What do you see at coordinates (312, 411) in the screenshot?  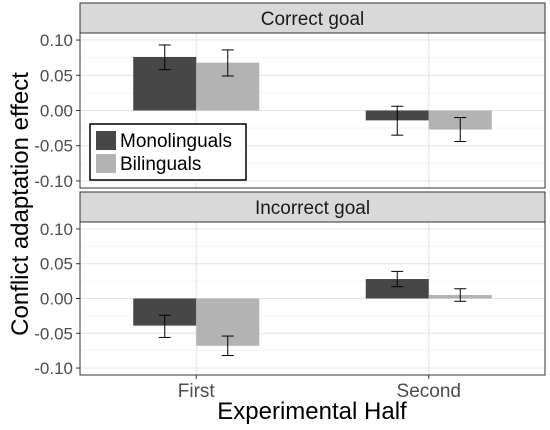 I see `x-axis-label: Experimental Half` at bounding box center [312, 411].